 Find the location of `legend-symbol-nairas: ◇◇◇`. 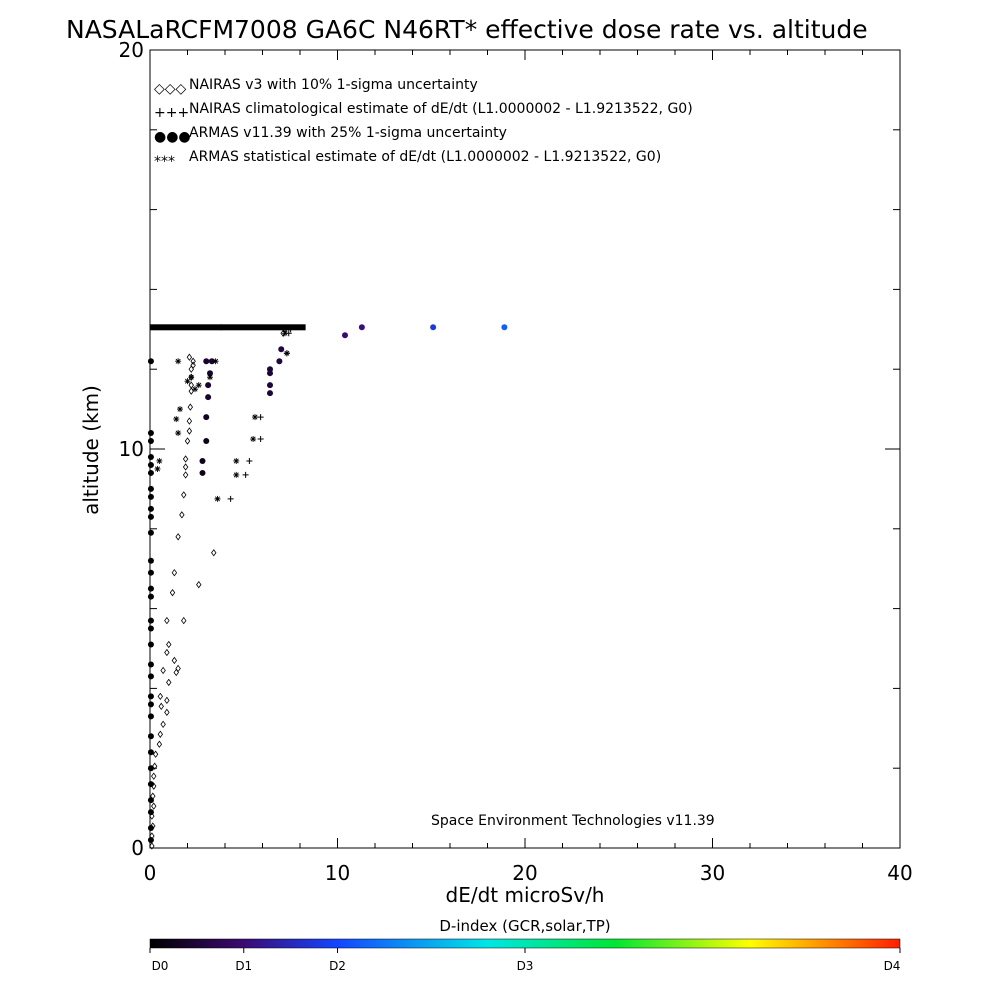

legend-symbol-nairas: ◇◇◇ is located at coordinates (170, 89).